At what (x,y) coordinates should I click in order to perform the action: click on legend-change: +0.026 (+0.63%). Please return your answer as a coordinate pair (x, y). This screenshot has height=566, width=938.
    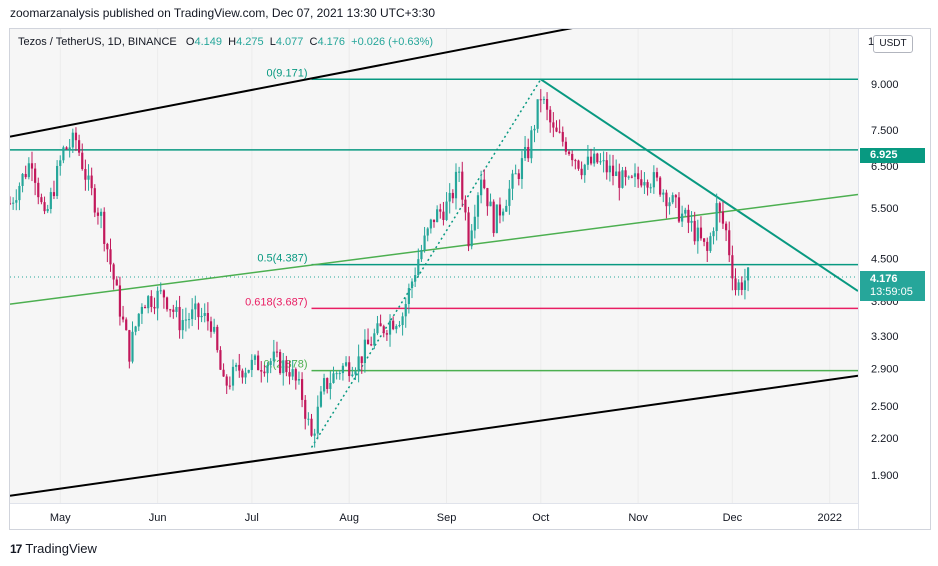
    Looking at the image, I should click on (392, 42).